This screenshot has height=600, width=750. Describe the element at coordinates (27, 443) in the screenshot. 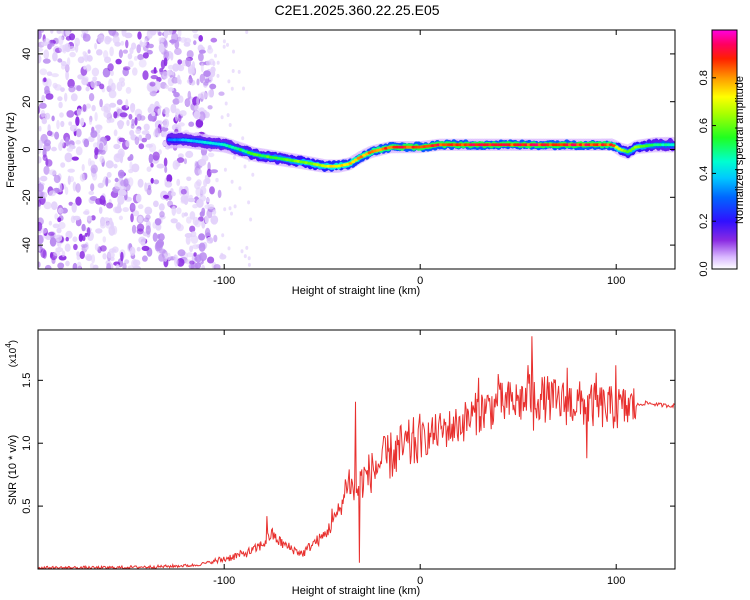

I see `snr-y-tick-label: 1.0` at that location.